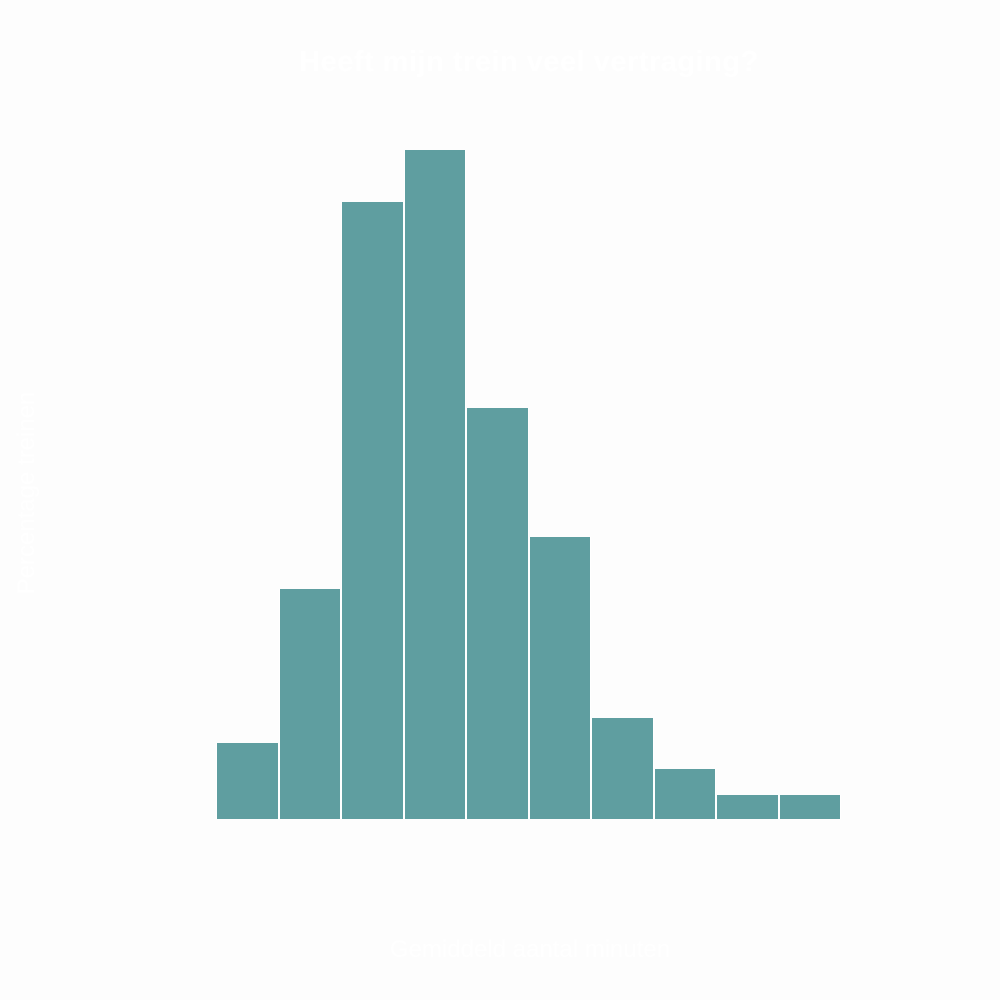 This screenshot has height=1000, width=1000. I want to click on x-tick-labels, so click(529, 854).